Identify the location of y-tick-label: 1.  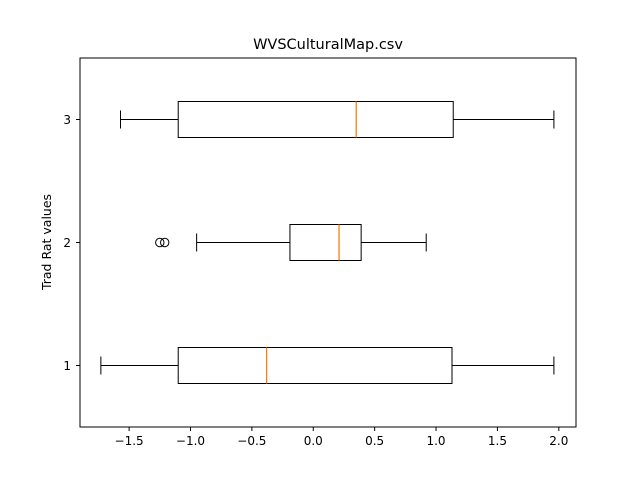
(67, 366).